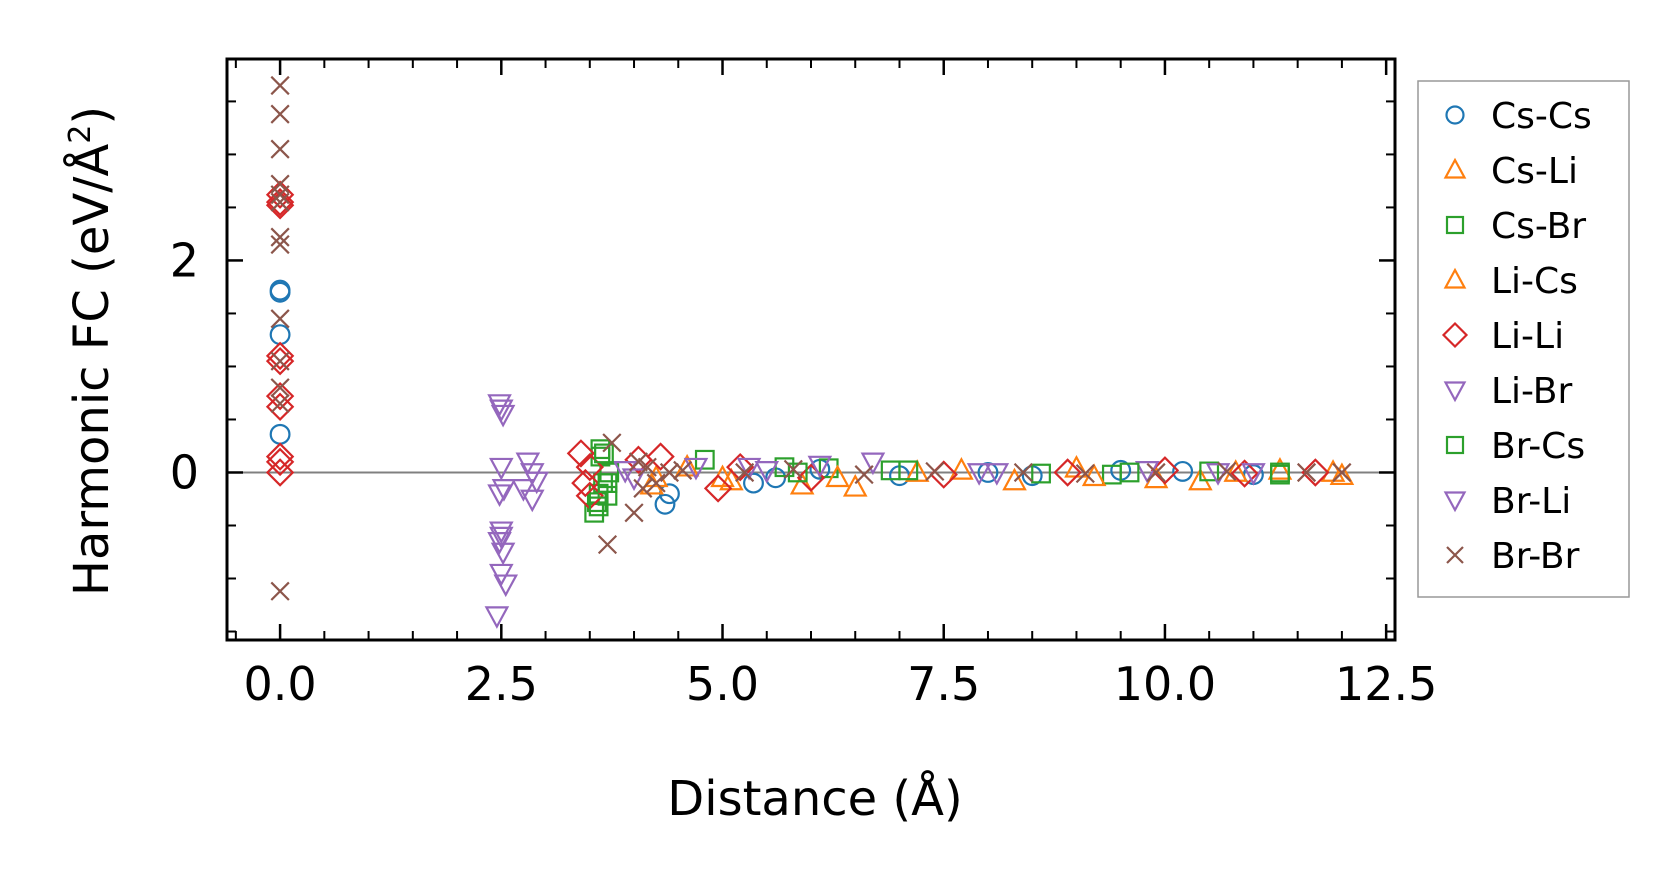 This screenshot has width=1677, height=883. What do you see at coordinates (1527, 336) in the screenshot?
I see `legend-label: Li-Li` at bounding box center [1527, 336].